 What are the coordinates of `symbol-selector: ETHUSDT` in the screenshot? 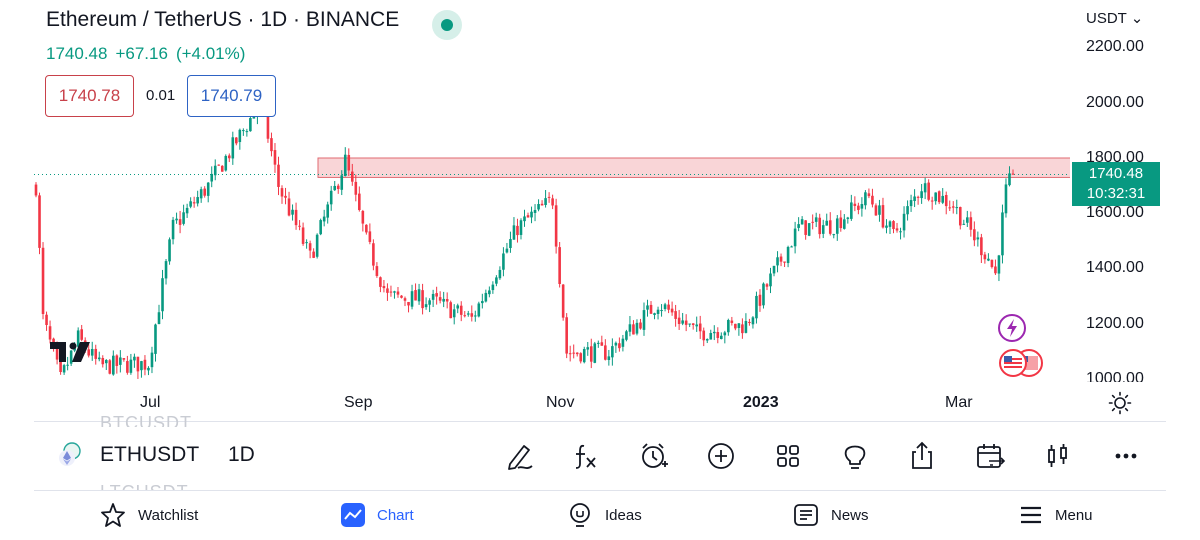 It's located at (150, 454).